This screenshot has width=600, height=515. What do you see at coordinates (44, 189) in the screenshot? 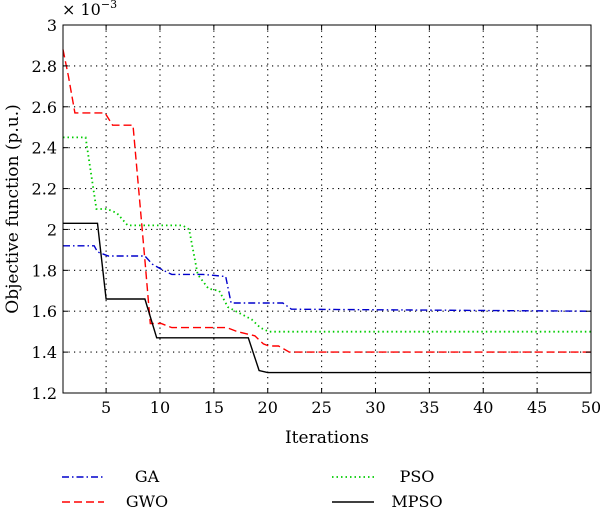
I see `y-tick-label: 2.2` at bounding box center [44, 189].